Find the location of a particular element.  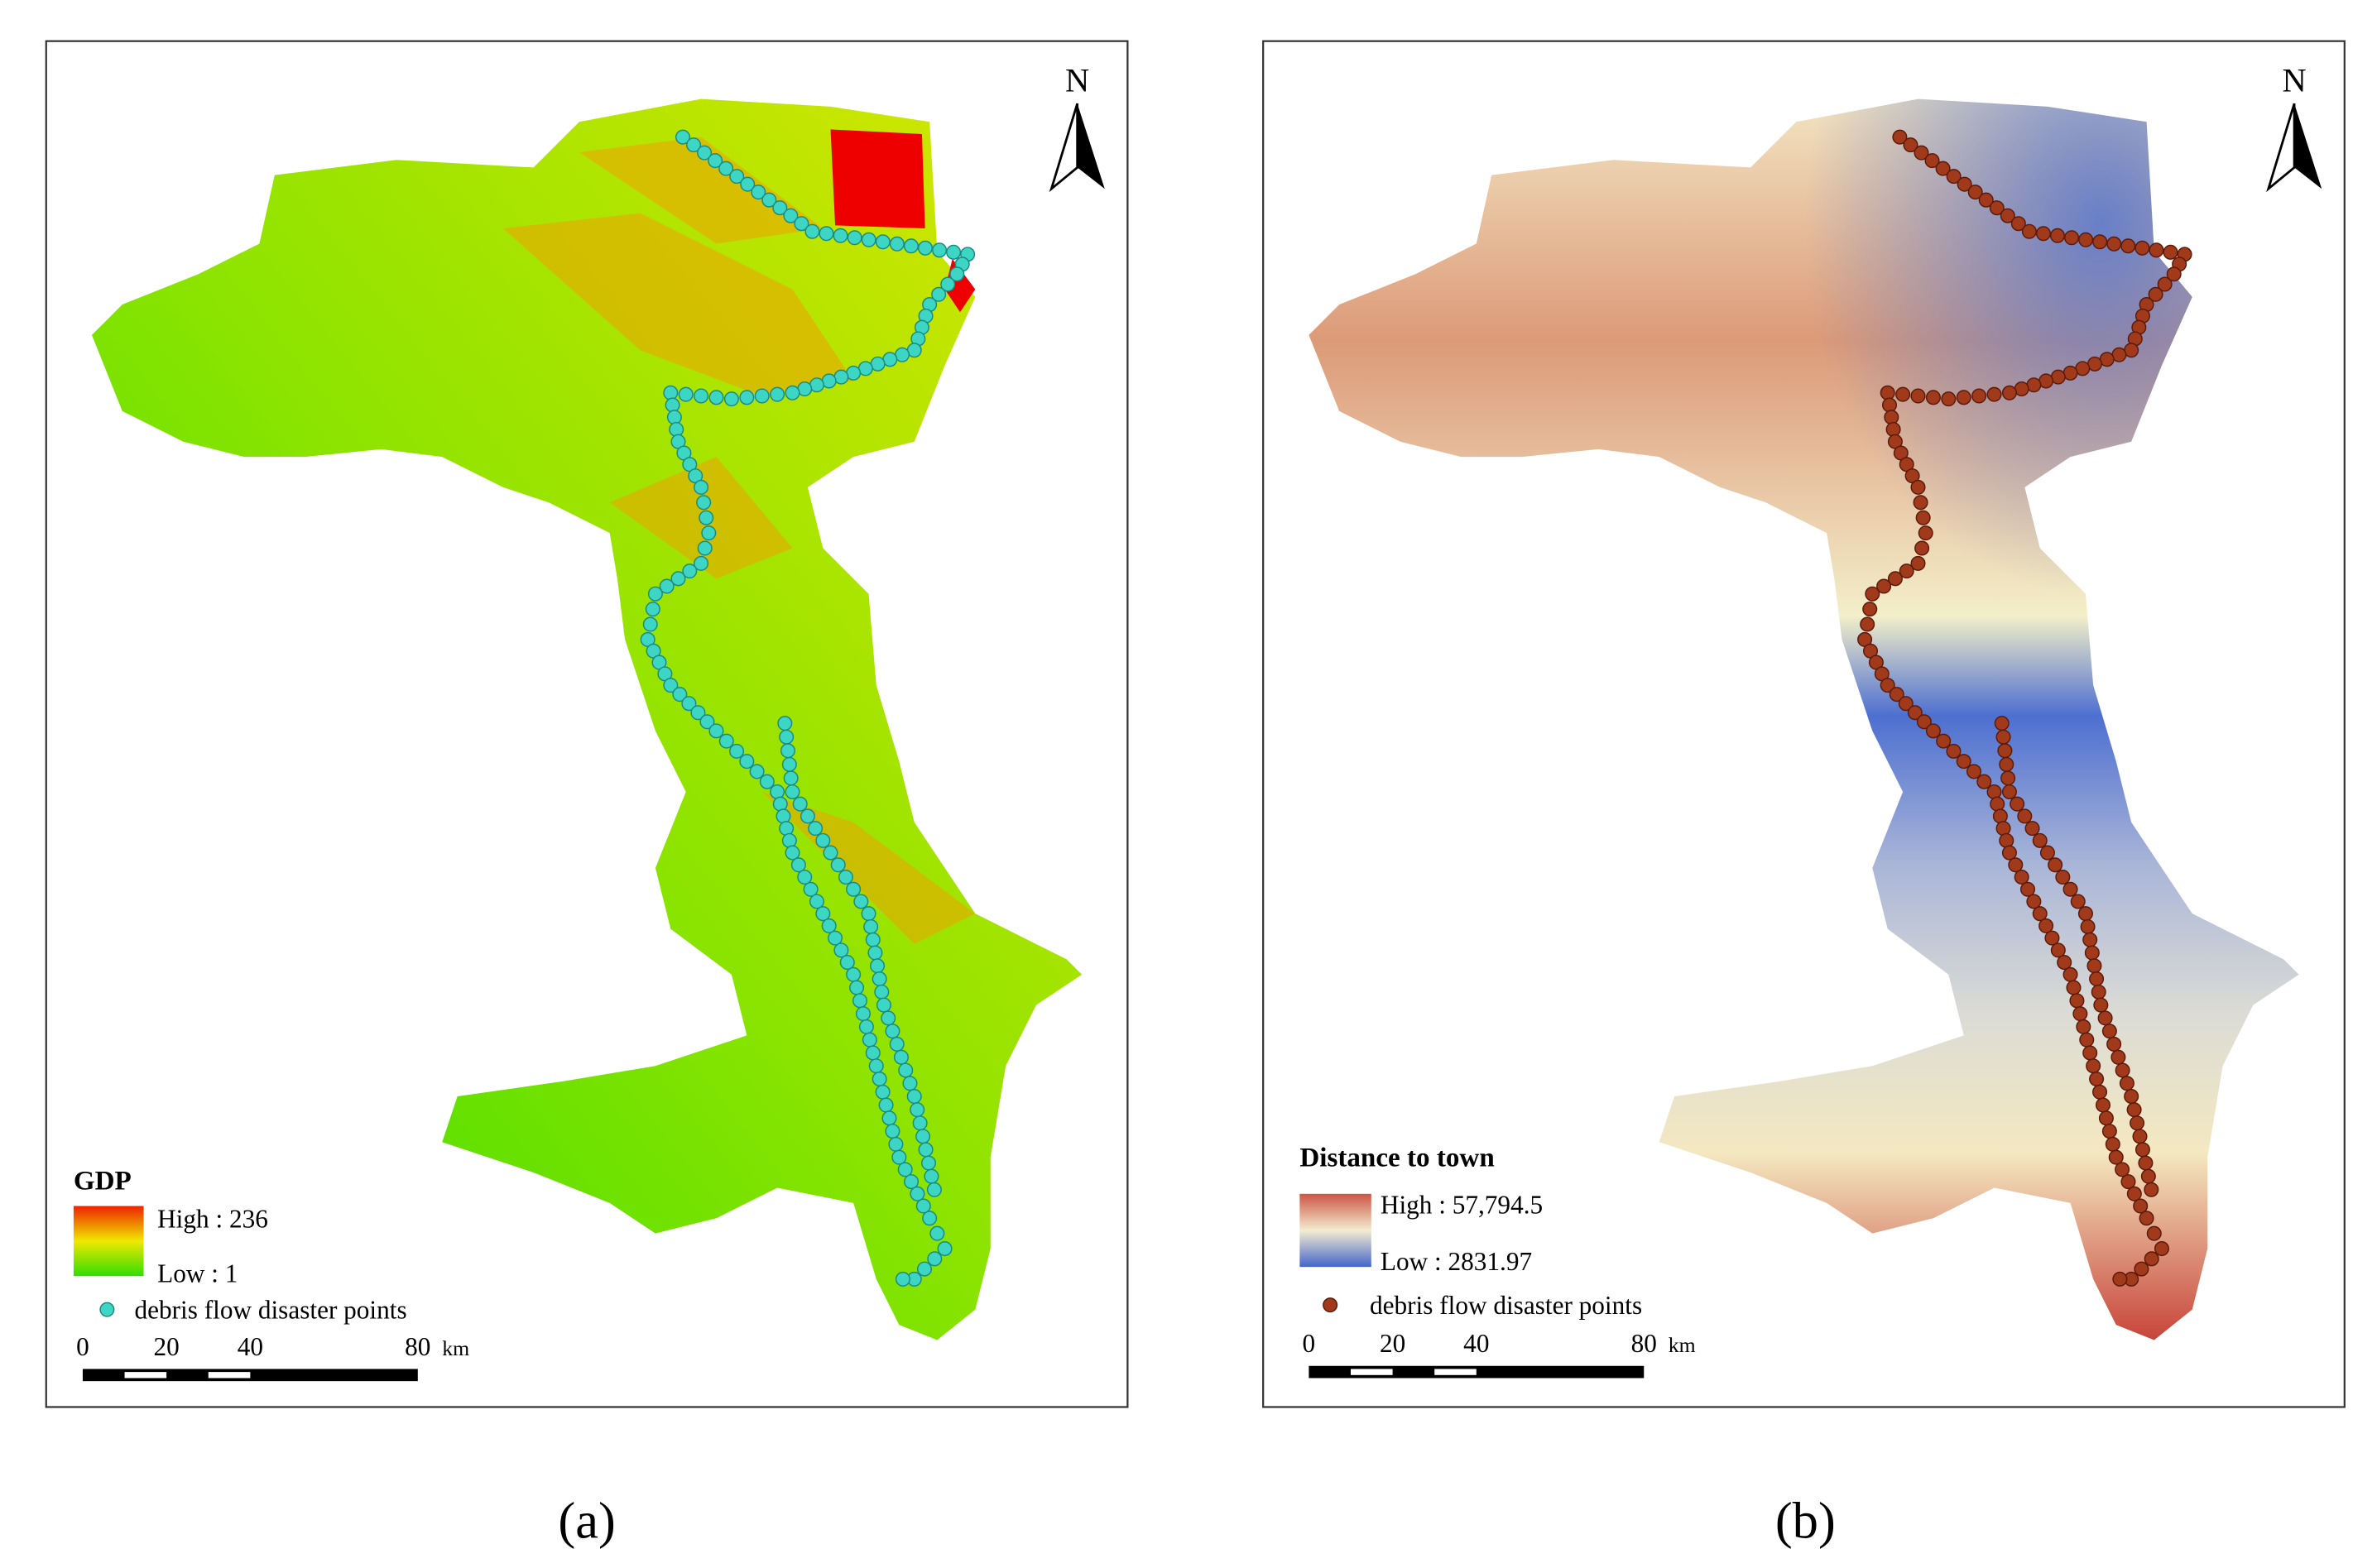

scale-tick-label: 80 is located at coordinates (1644, 1344).